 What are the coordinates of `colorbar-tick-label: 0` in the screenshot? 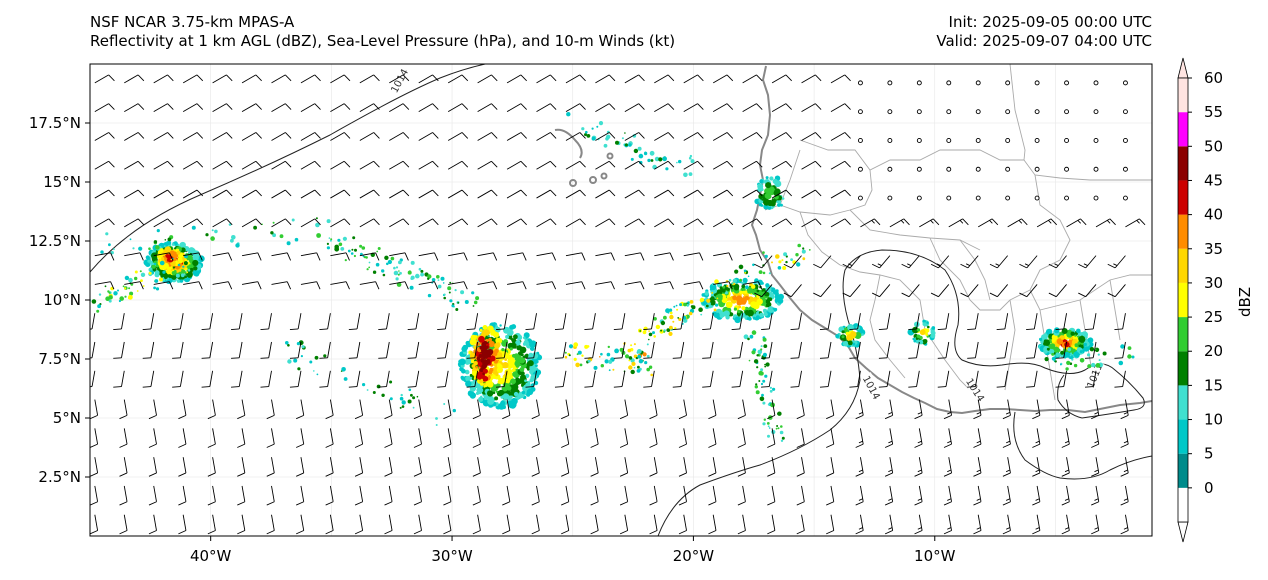 It's located at (1209, 488).